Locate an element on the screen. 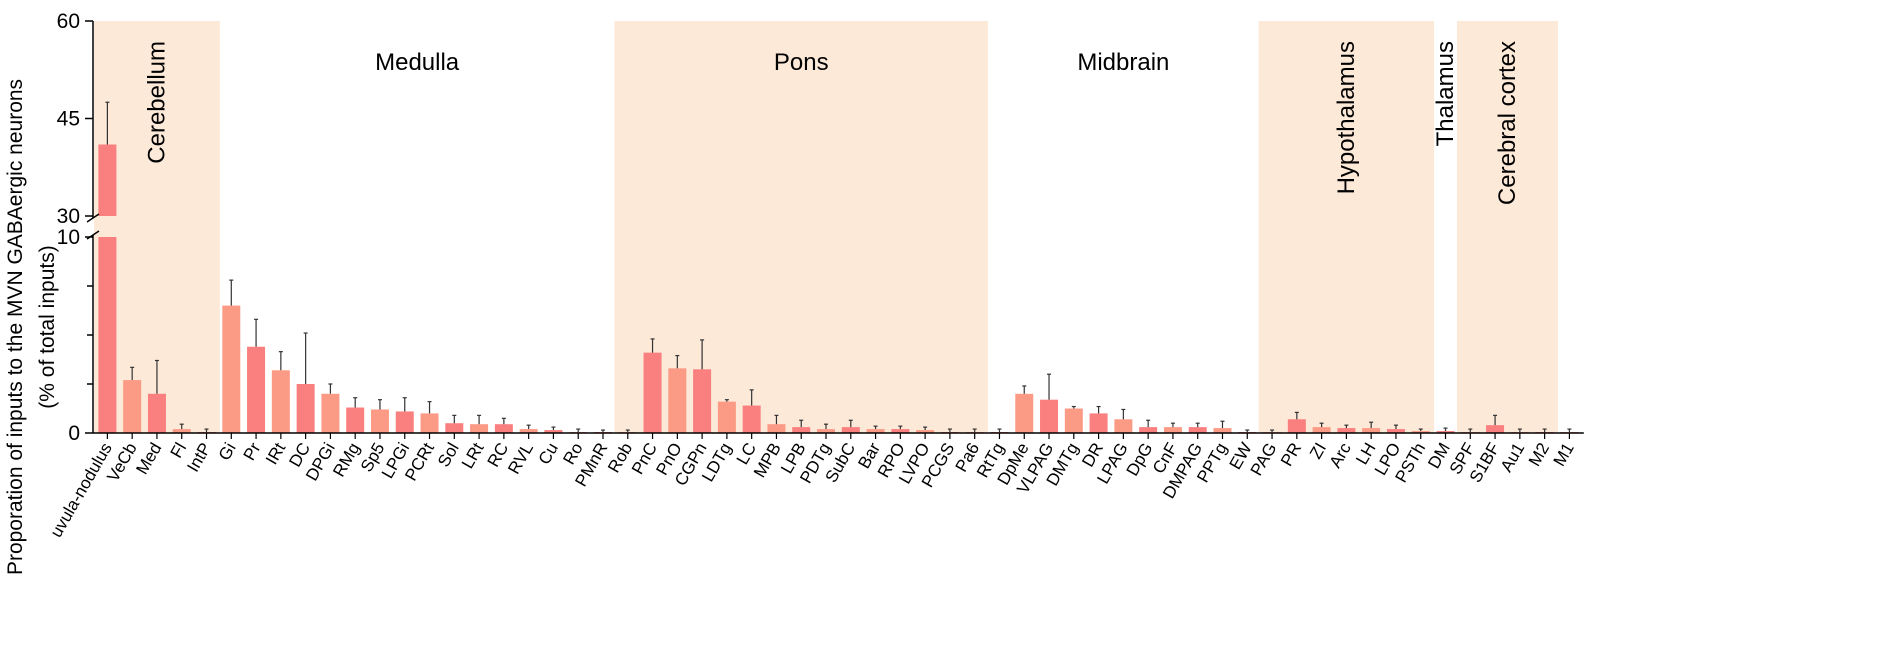  bar-S1BF is located at coordinates (1495, 429).